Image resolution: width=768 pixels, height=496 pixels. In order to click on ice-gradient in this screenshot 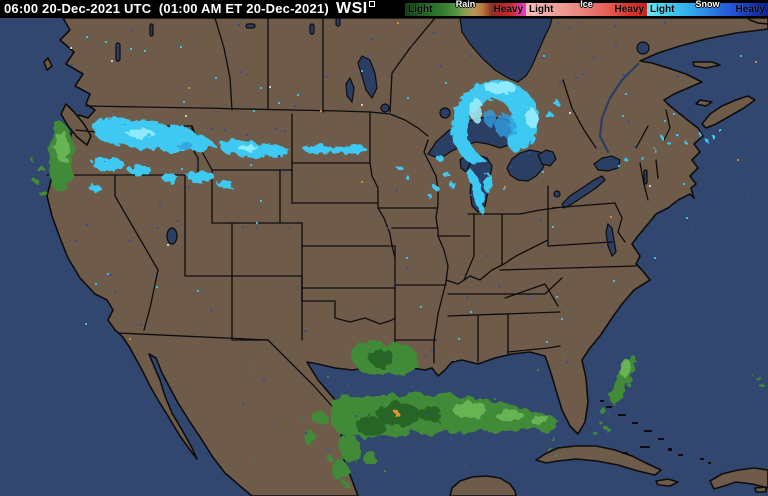, I will do `click(586, 9)`.